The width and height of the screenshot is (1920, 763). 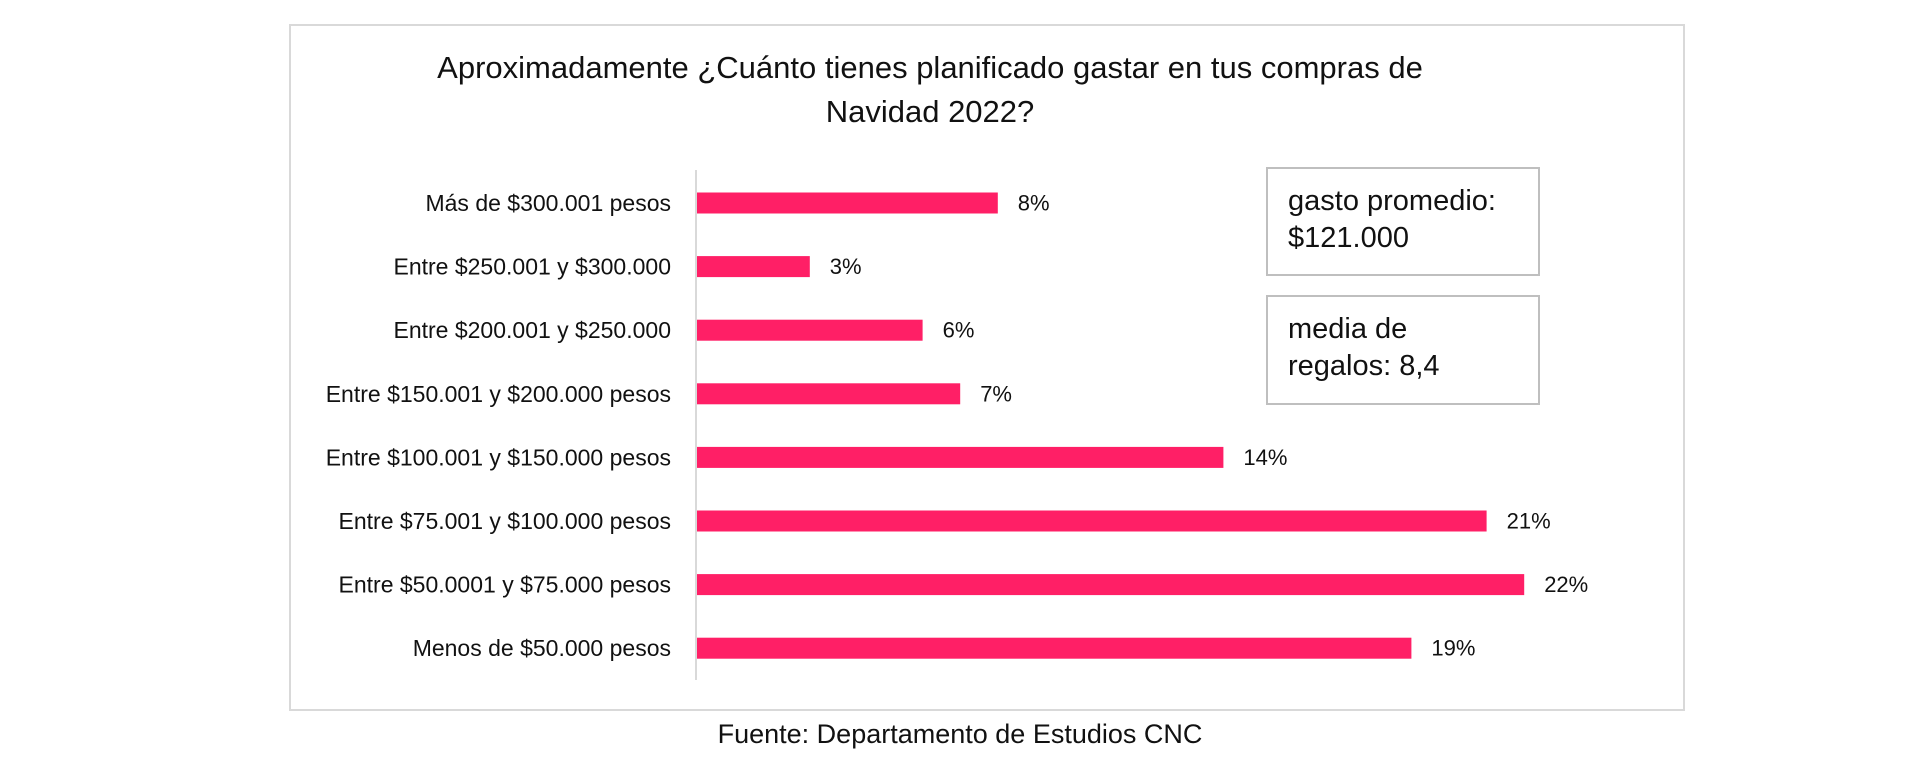 I want to click on data-label: 22%, so click(x=1566, y=584).